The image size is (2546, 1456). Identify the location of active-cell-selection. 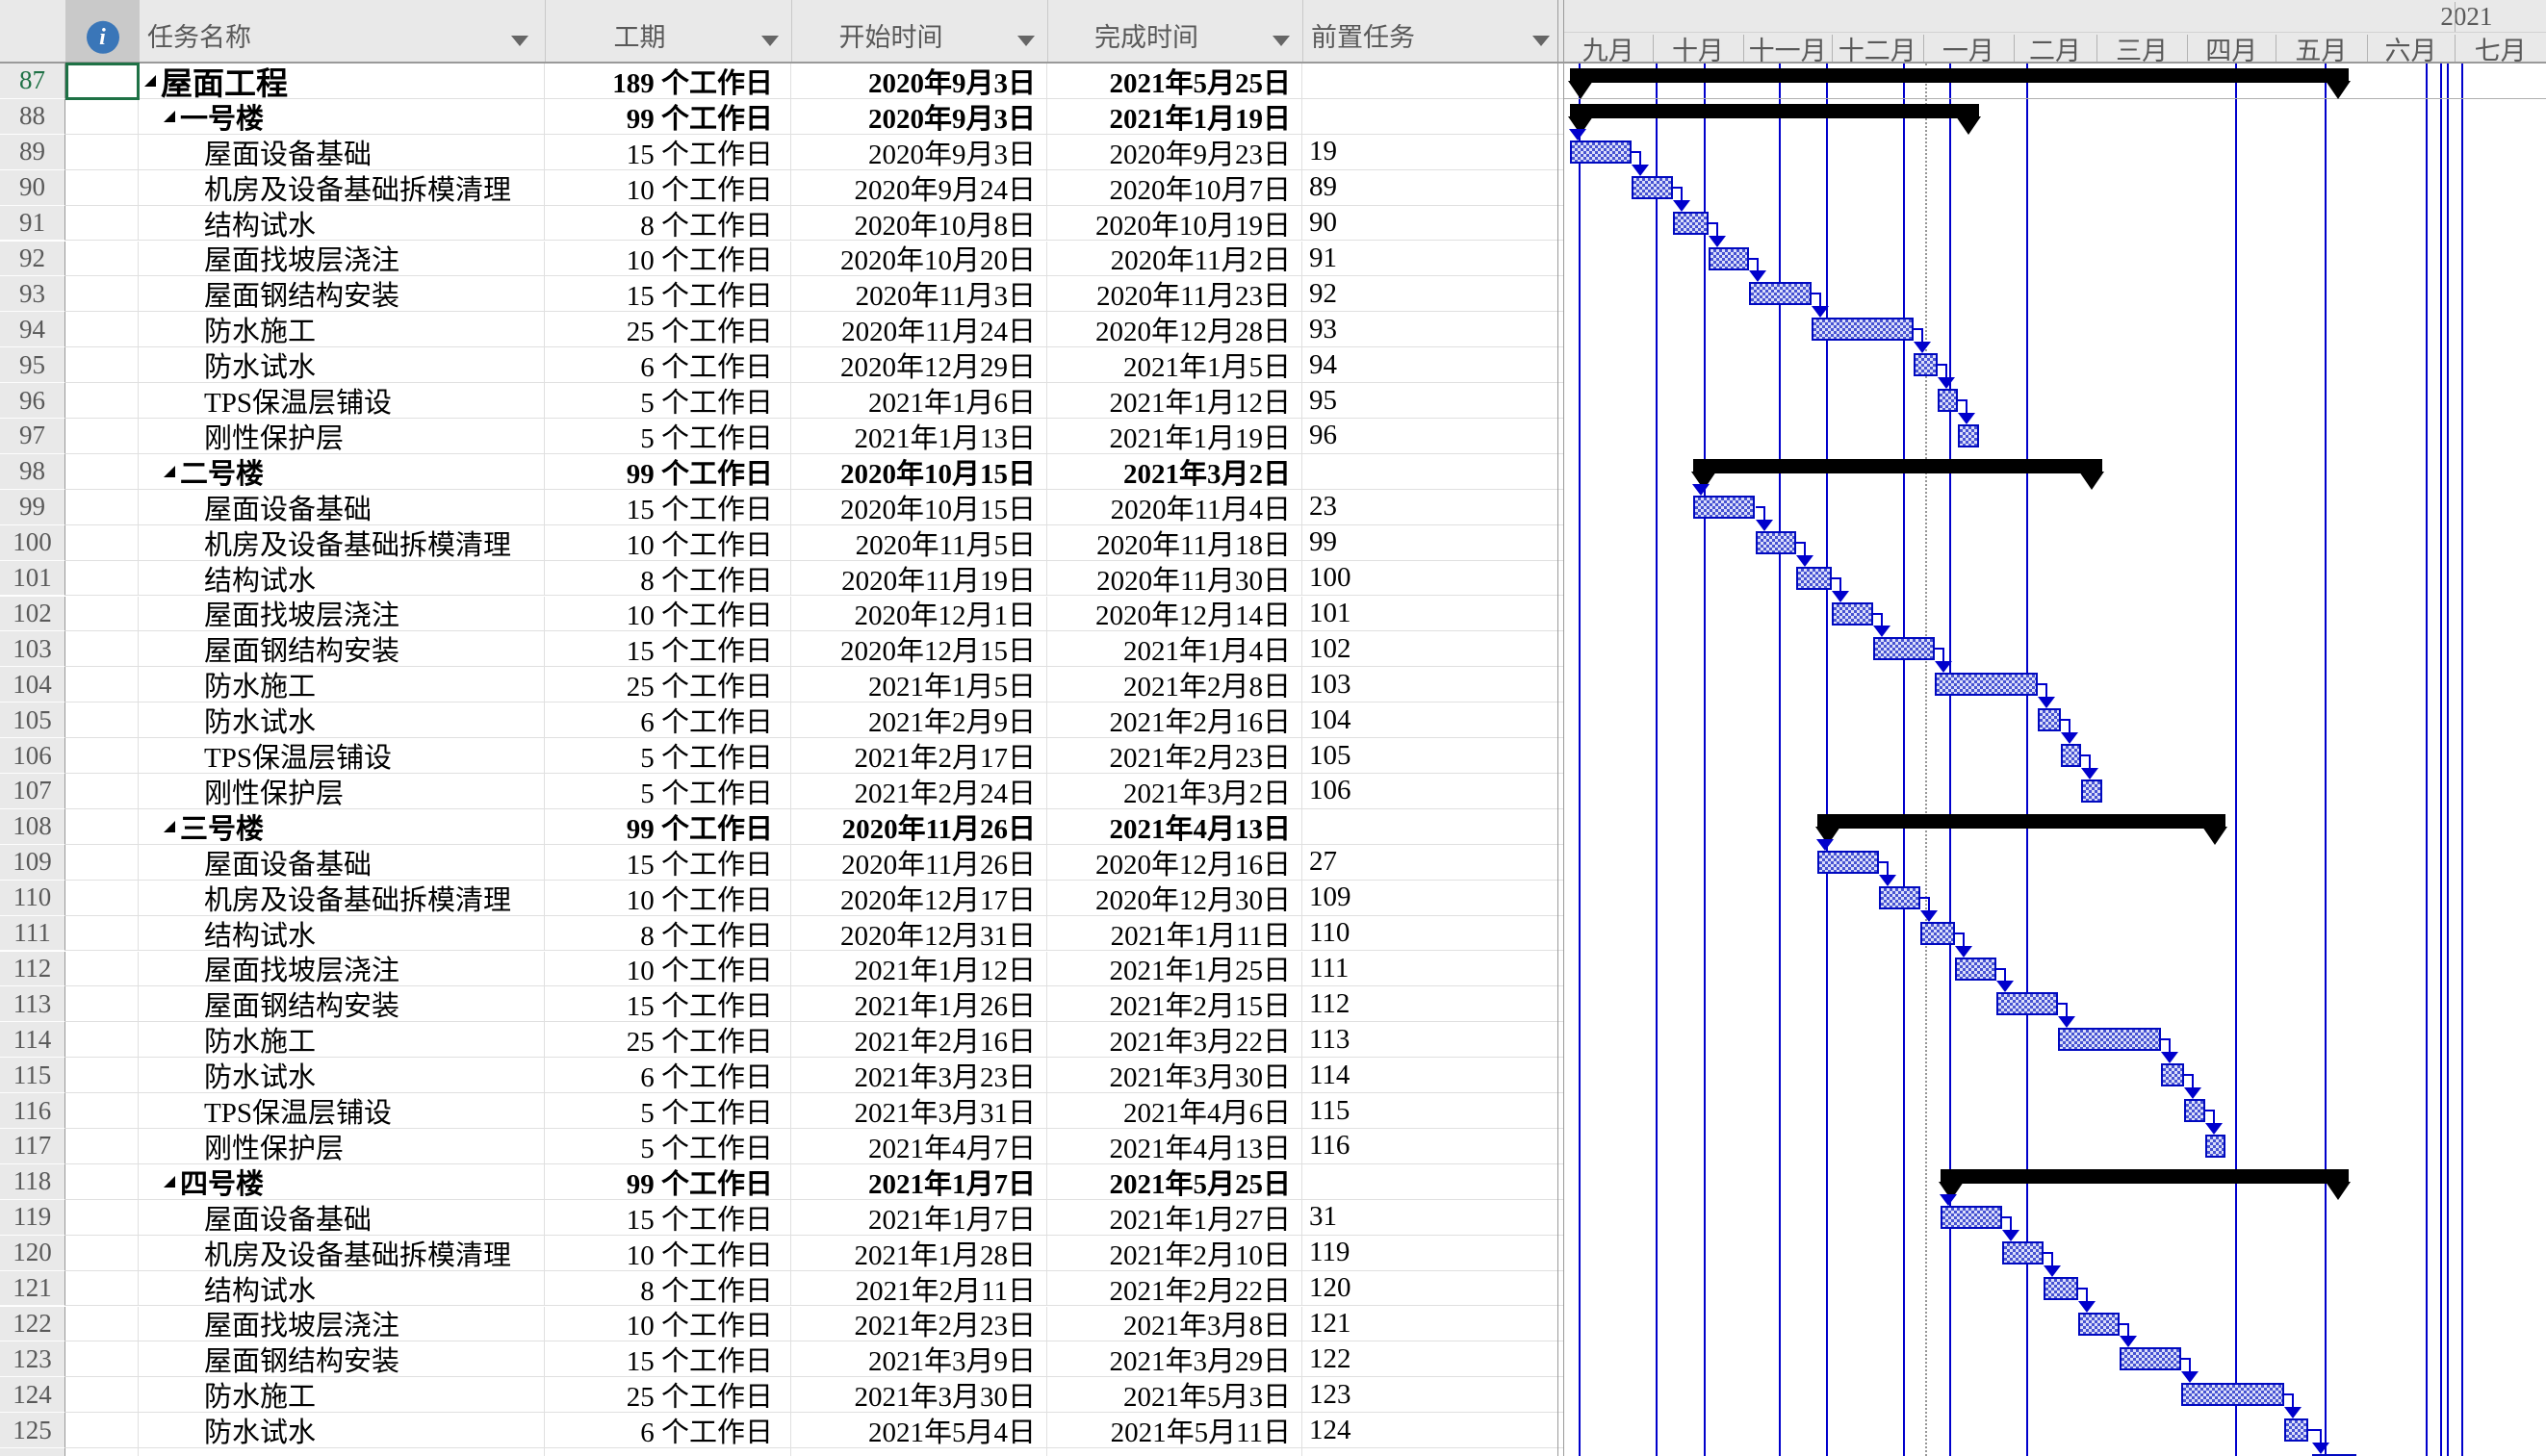
(102, 82).